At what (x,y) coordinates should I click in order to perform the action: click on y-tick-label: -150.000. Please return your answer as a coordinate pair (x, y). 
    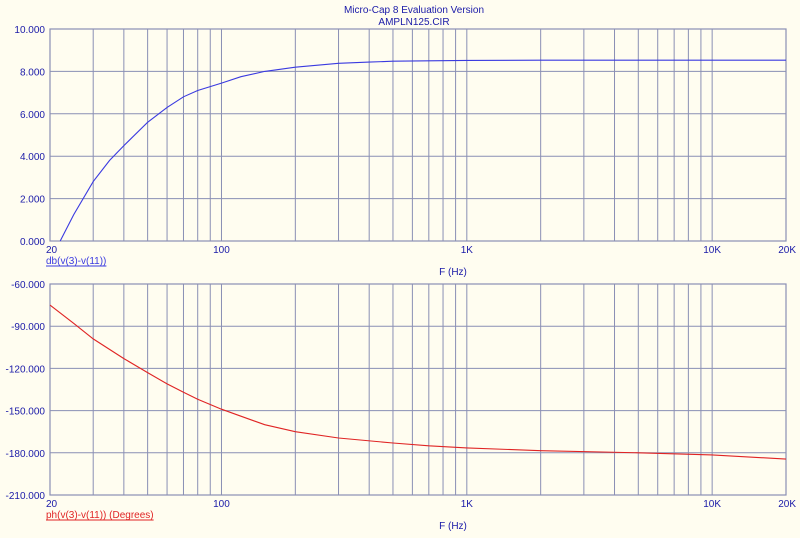
    Looking at the image, I should click on (26, 412).